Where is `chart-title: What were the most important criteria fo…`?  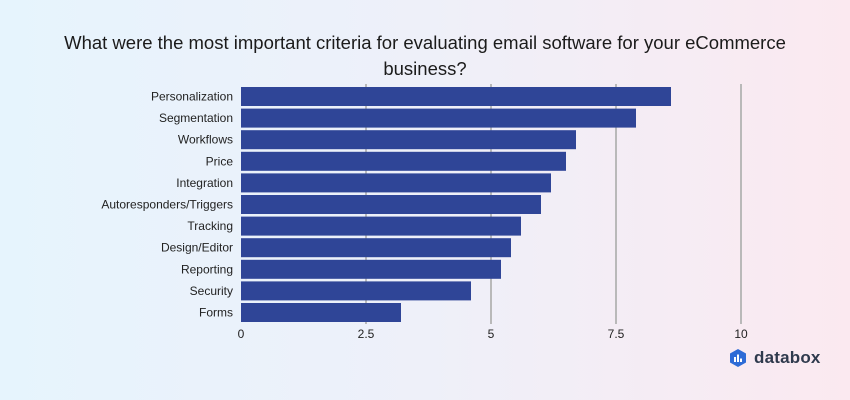
chart-title: What were the most important criteria fo… is located at coordinates (425, 55).